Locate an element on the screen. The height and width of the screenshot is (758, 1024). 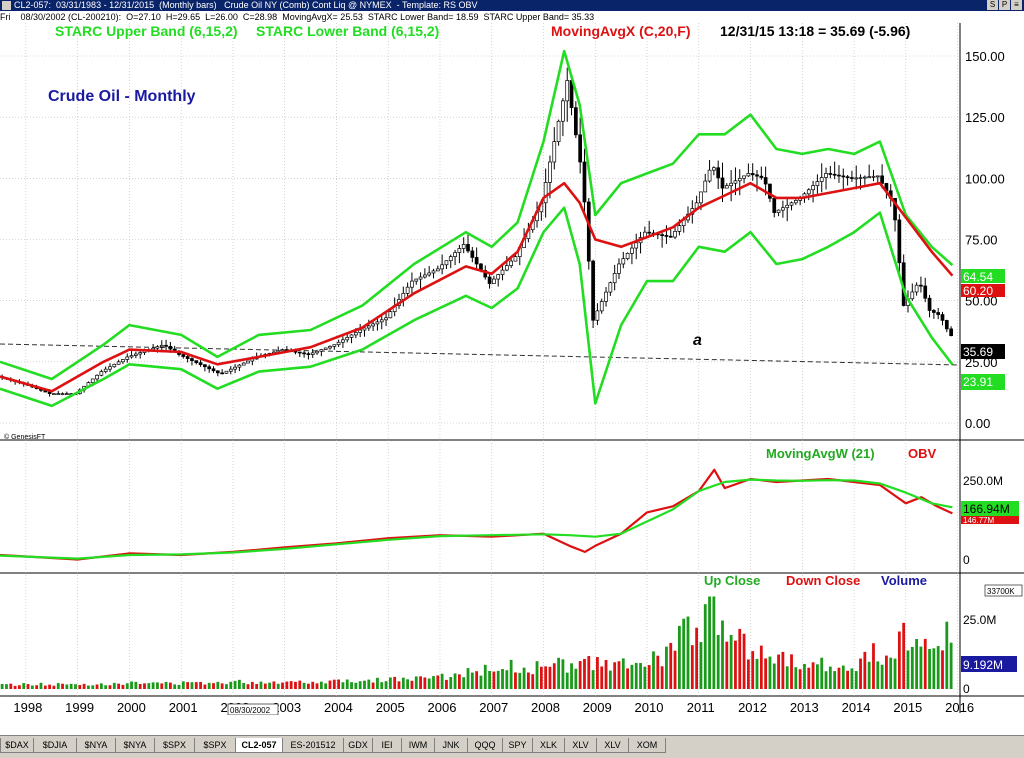
symbol-tab: ES-201512 is located at coordinates (313, 745).